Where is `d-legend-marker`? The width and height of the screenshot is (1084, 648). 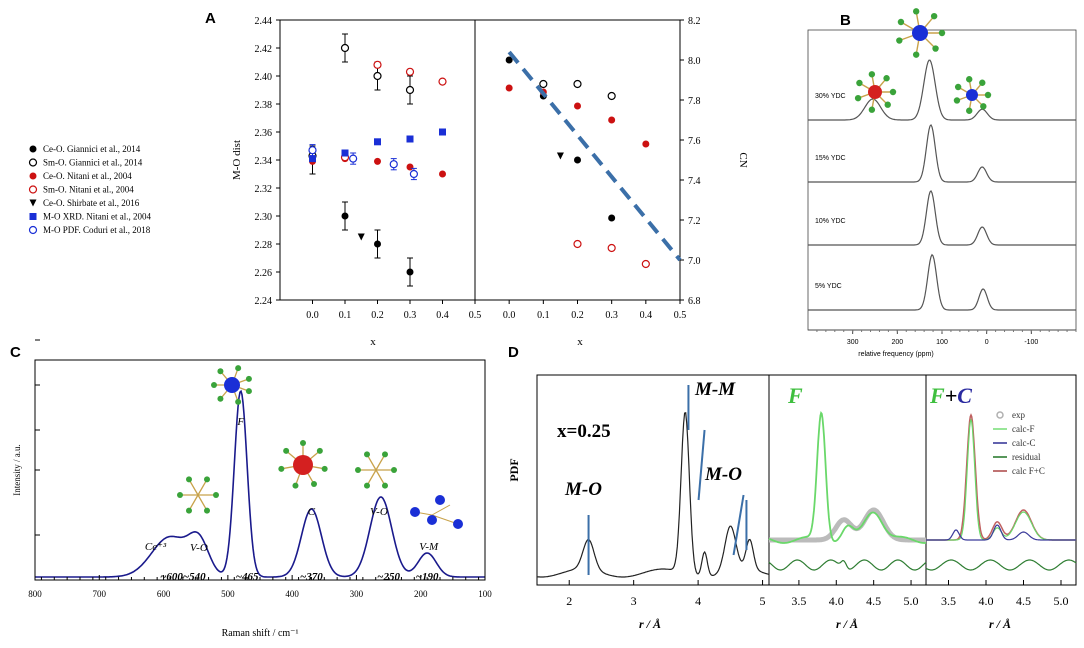
d-legend-marker is located at coordinates (1000, 415).